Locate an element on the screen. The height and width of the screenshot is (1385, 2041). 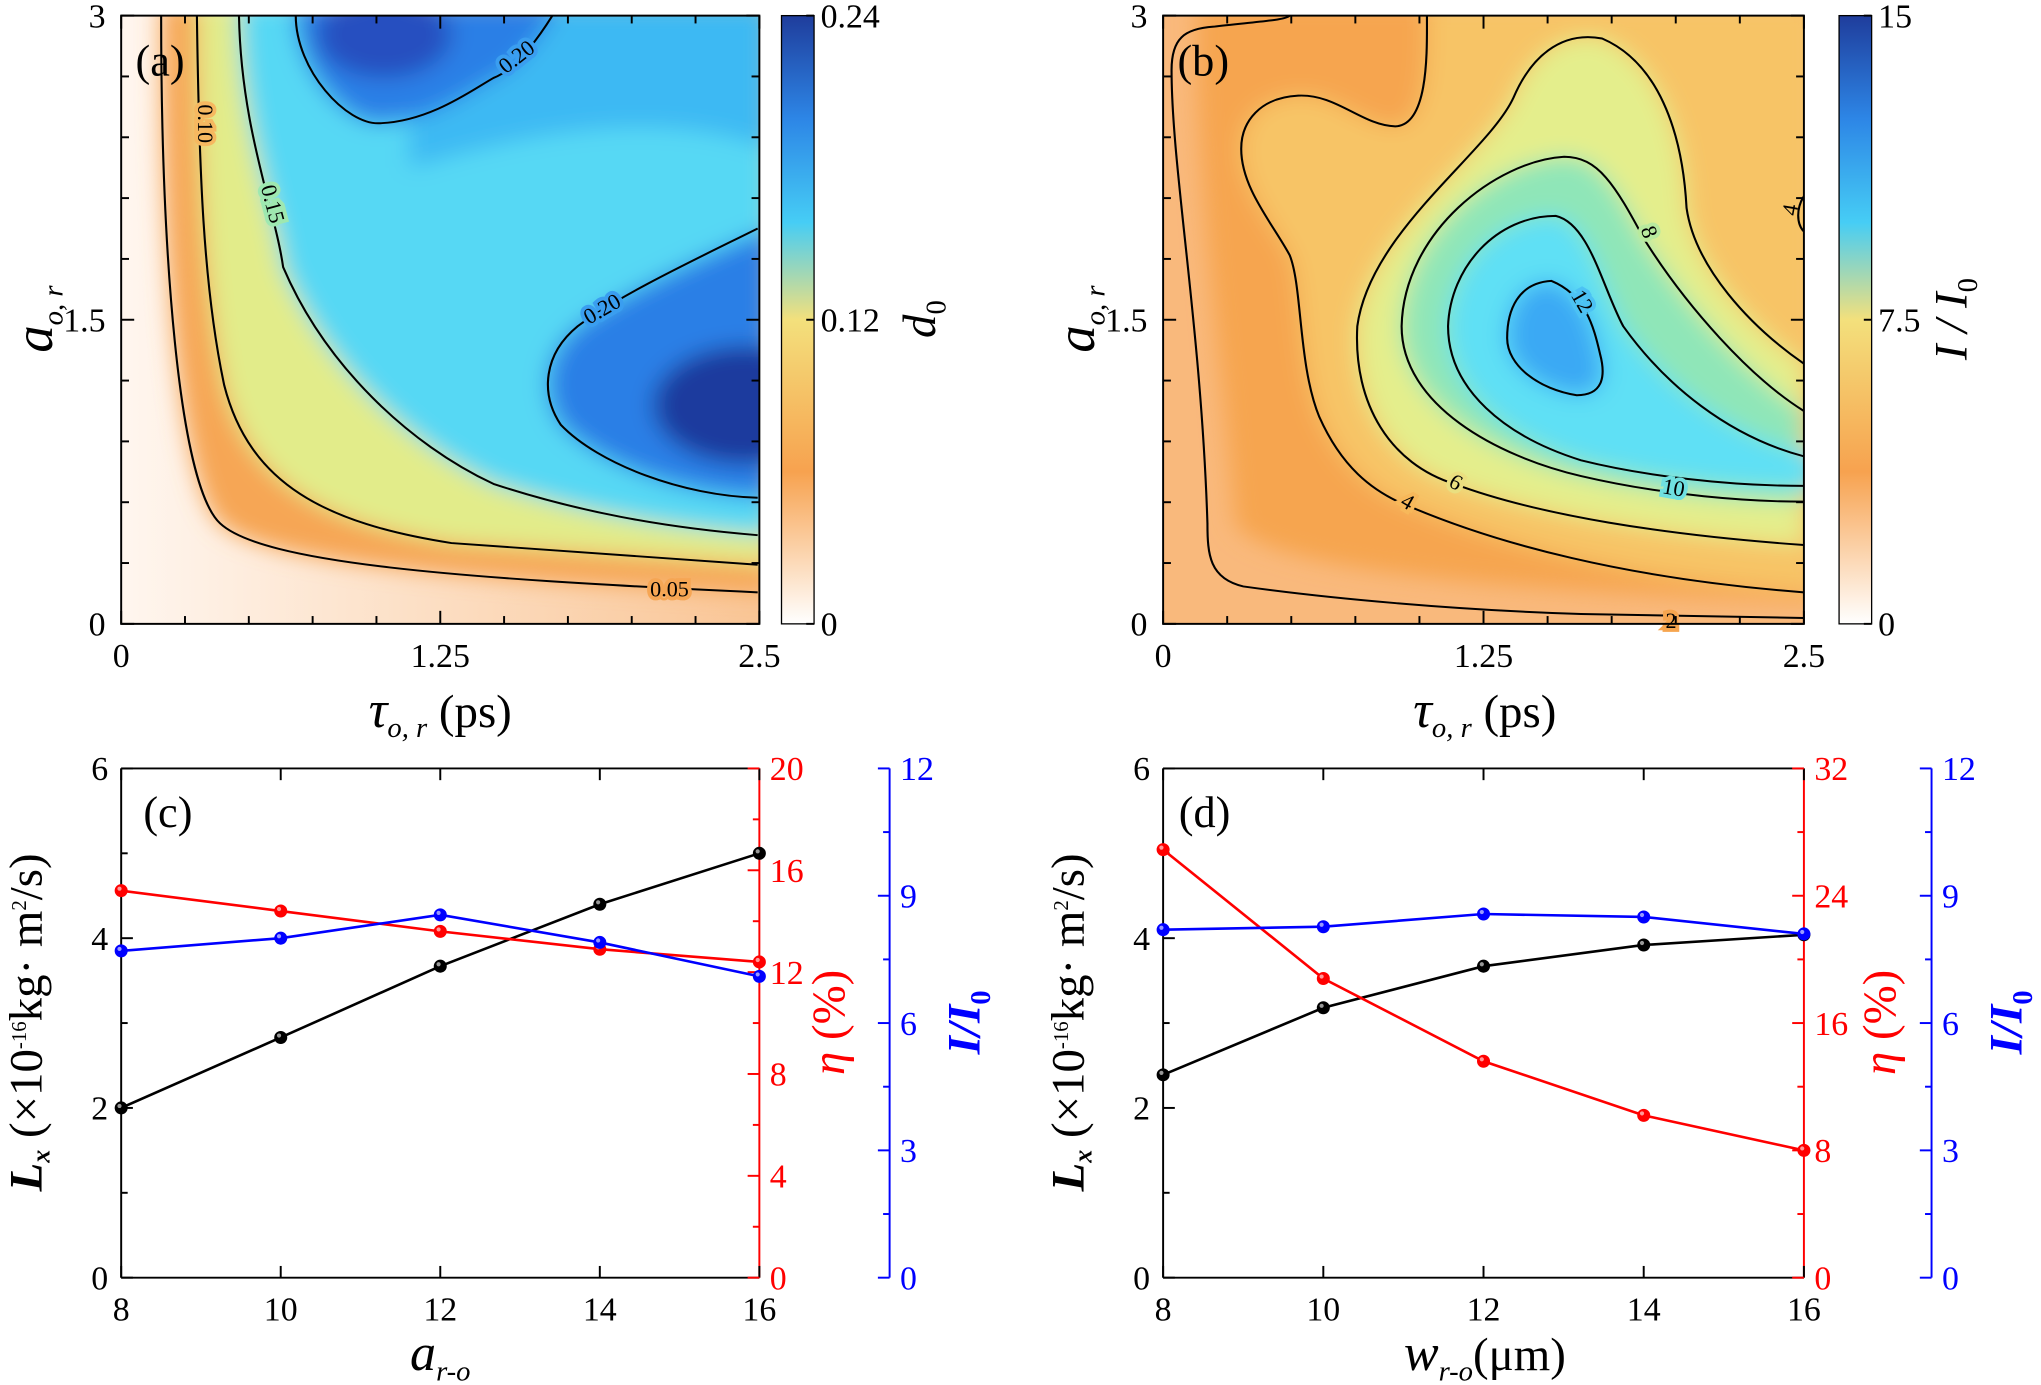
plot-frame-b is located at coordinates (1483, 319).